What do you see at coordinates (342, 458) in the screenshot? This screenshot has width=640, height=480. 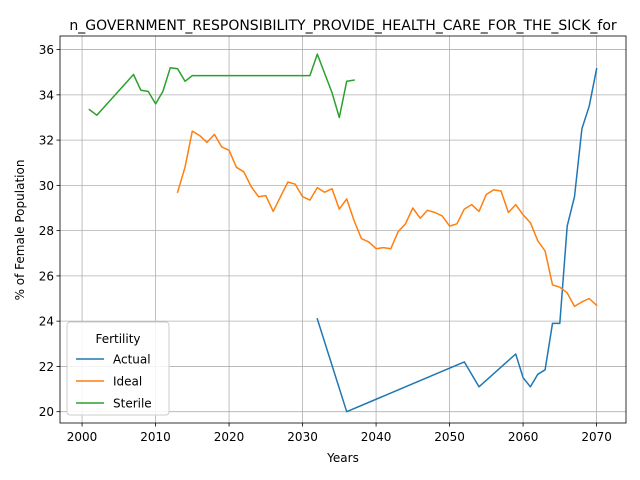 I see `x-axis-label: Years` at bounding box center [342, 458].